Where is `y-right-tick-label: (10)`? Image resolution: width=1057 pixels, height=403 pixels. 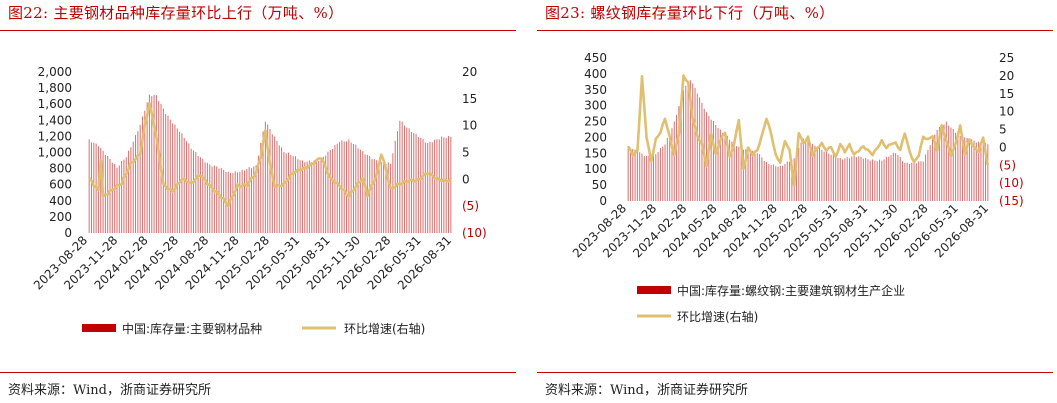 y-right-tick-label: (10) is located at coordinates (474, 233).